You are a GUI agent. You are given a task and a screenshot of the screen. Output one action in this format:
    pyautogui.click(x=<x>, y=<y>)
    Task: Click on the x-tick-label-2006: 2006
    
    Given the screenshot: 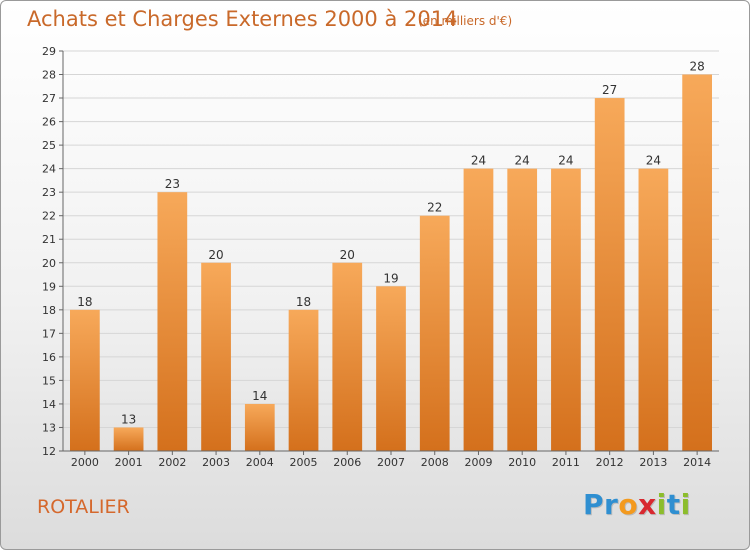 What is the action you would take?
    pyautogui.click(x=347, y=462)
    